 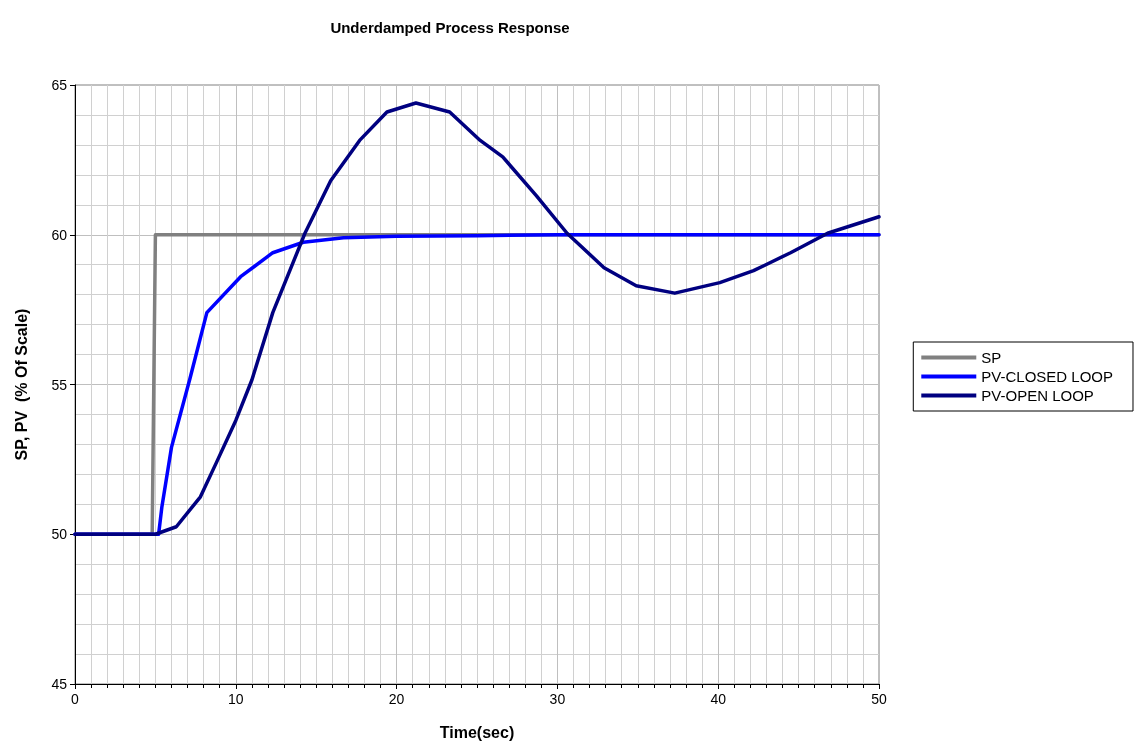 I want to click on y-tick-label: 55, so click(x=59, y=384).